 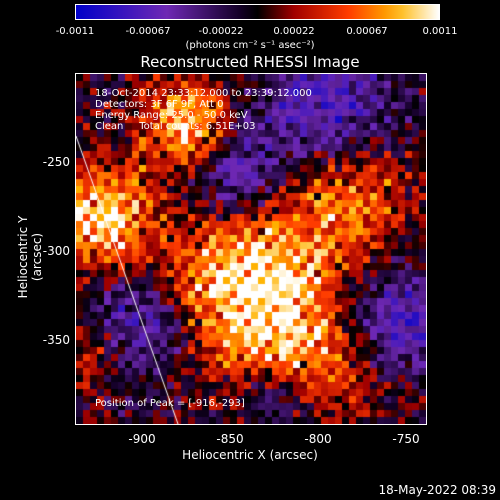 What do you see at coordinates (367, 31) in the screenshot?
I see `colorbar-tick: 0.00067` at bounding box center [367, 31].